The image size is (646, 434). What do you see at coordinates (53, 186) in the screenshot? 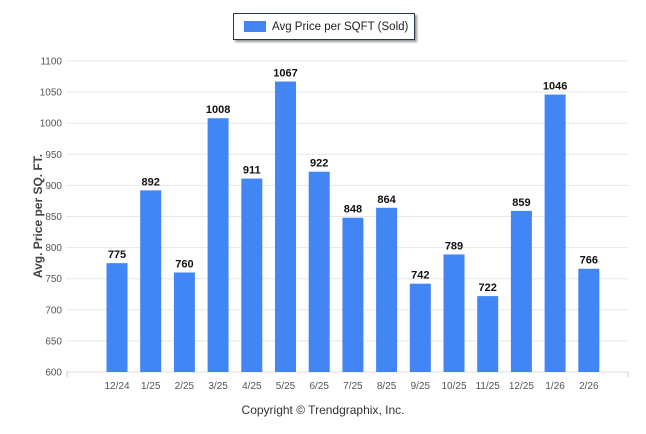
I see `y-tick-label: 900` at bounding box center [53, 186].